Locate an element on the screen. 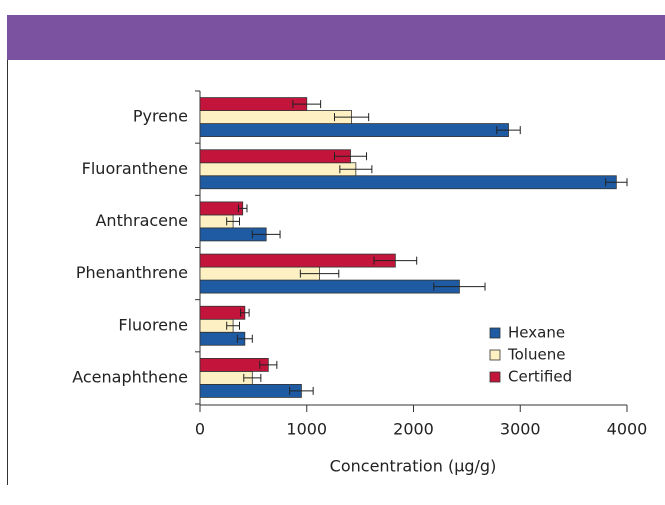 This screenshot has width=665, height=505. y-tick-label: Anthracene is located at coordinates (141, 220).